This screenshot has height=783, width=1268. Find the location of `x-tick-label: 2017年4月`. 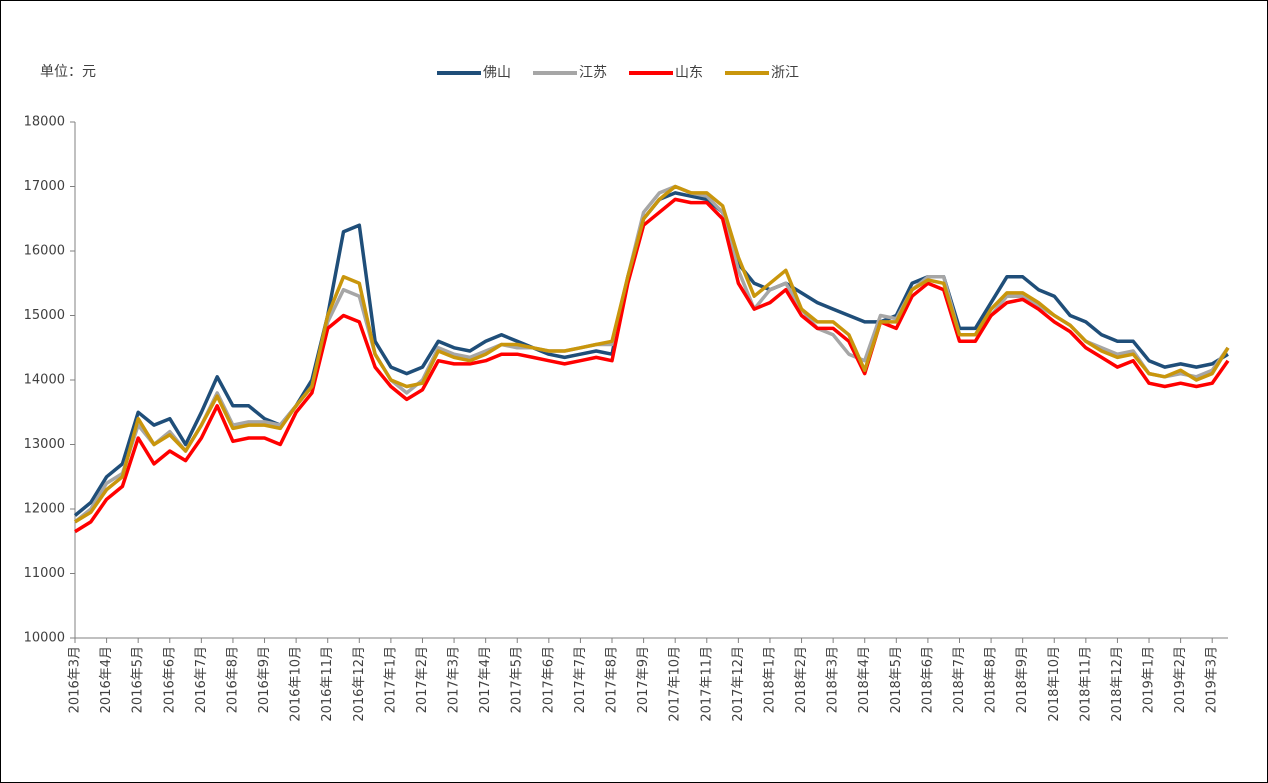

x-tick-label: 2017年4月 is located at coordinates (485, 679).